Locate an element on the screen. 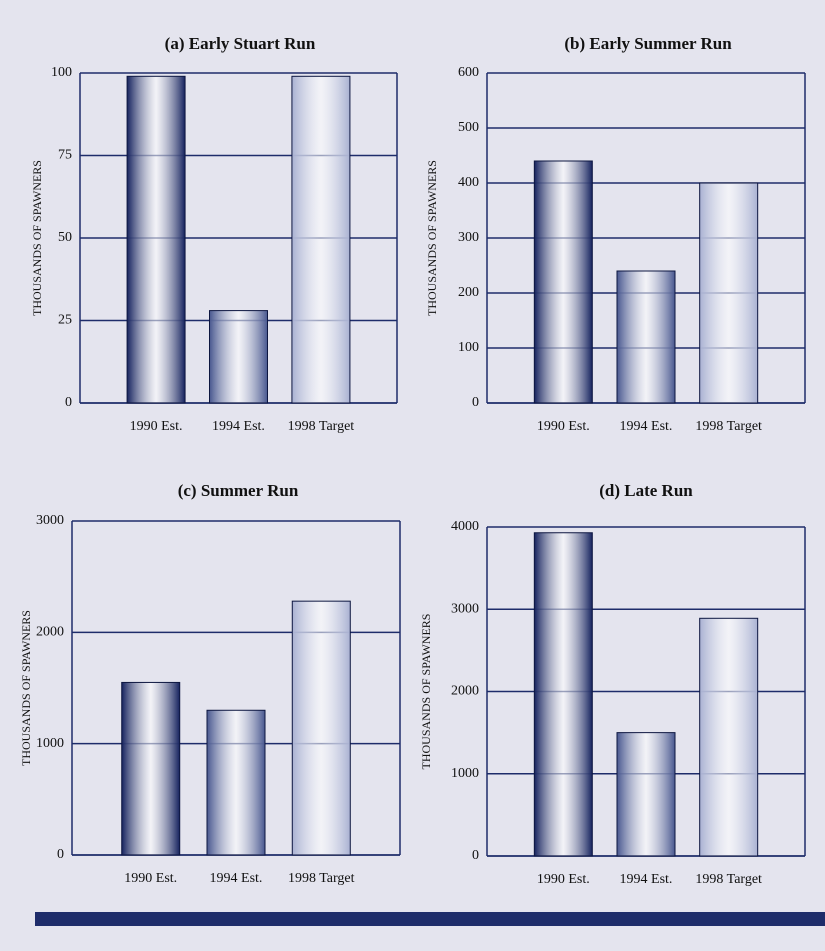 The width and height of the screenshot is (825, 951). y-tick-label: 25 is located at coordinates (65, 320).